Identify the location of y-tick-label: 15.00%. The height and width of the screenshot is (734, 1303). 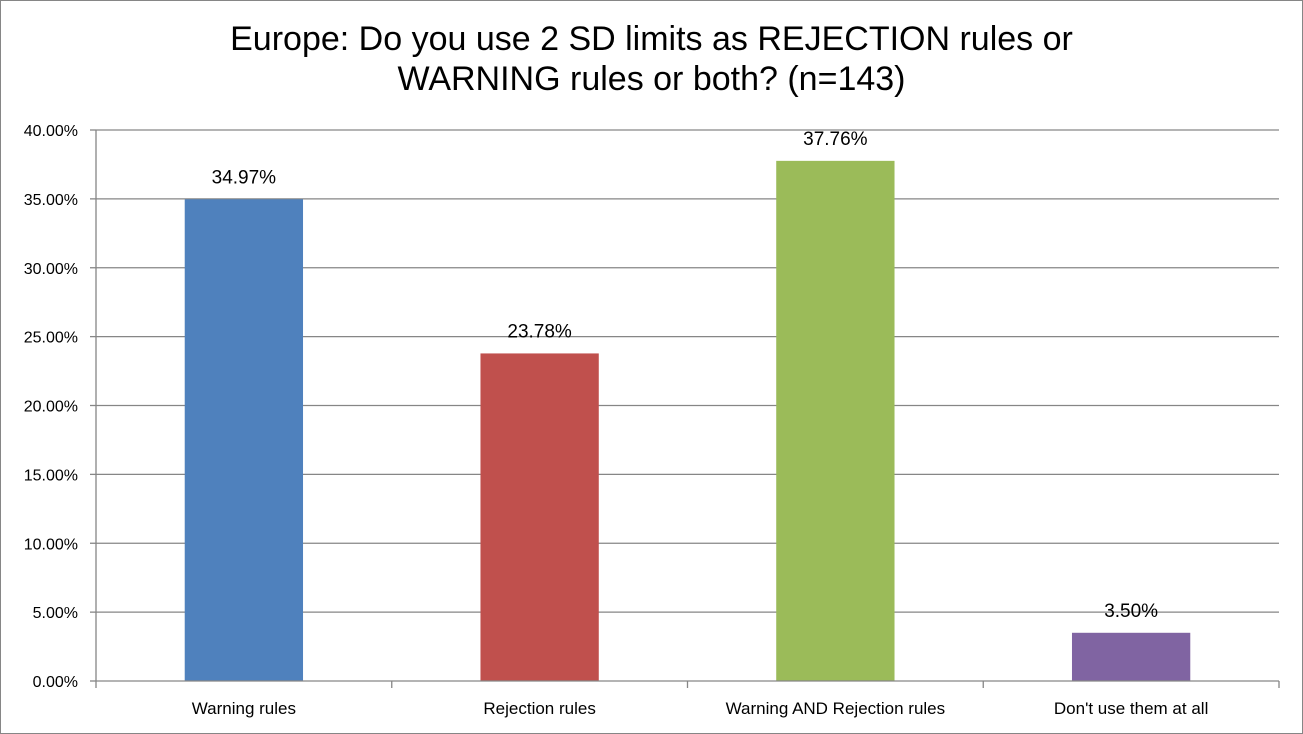
(51, 475).